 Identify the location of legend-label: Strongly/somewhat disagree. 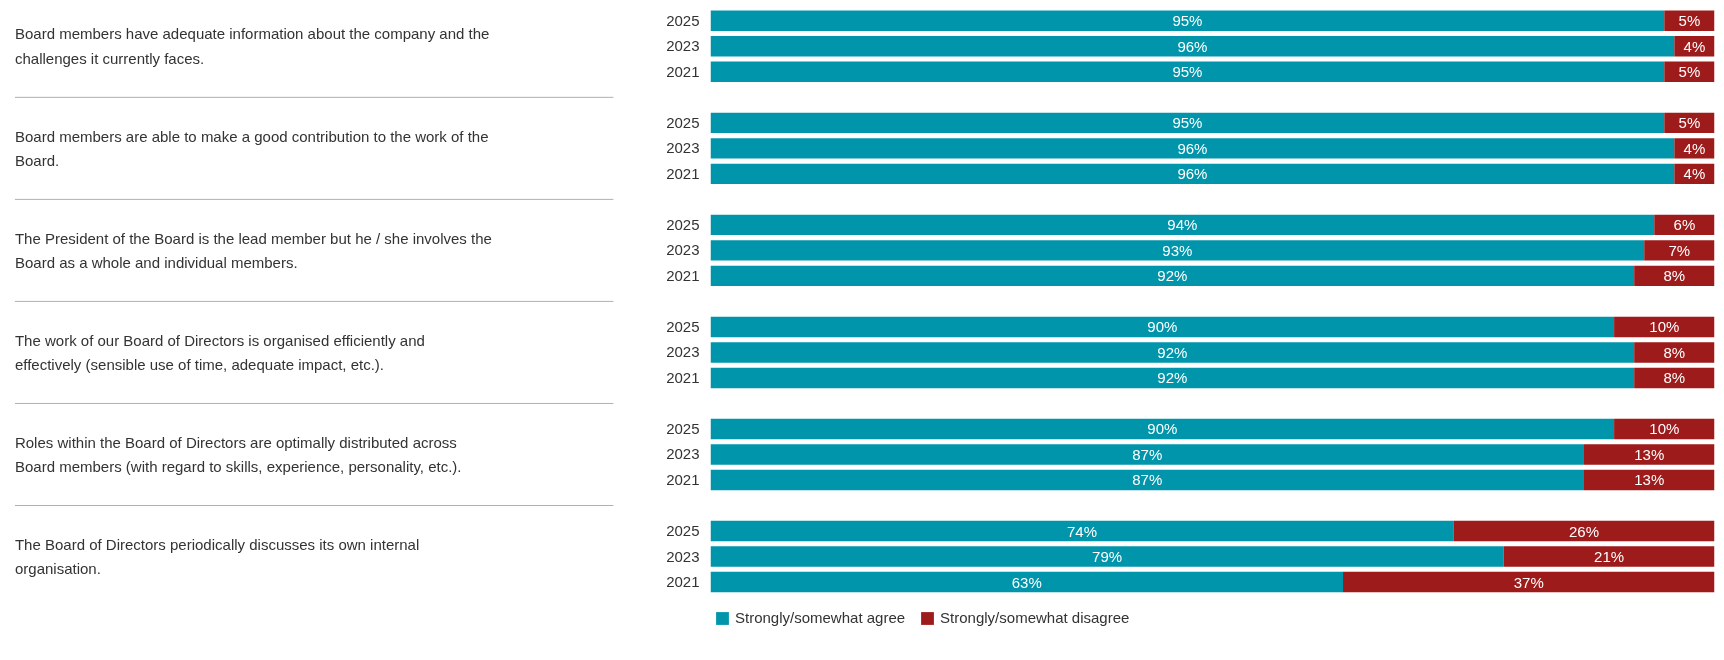
(1035, 617).